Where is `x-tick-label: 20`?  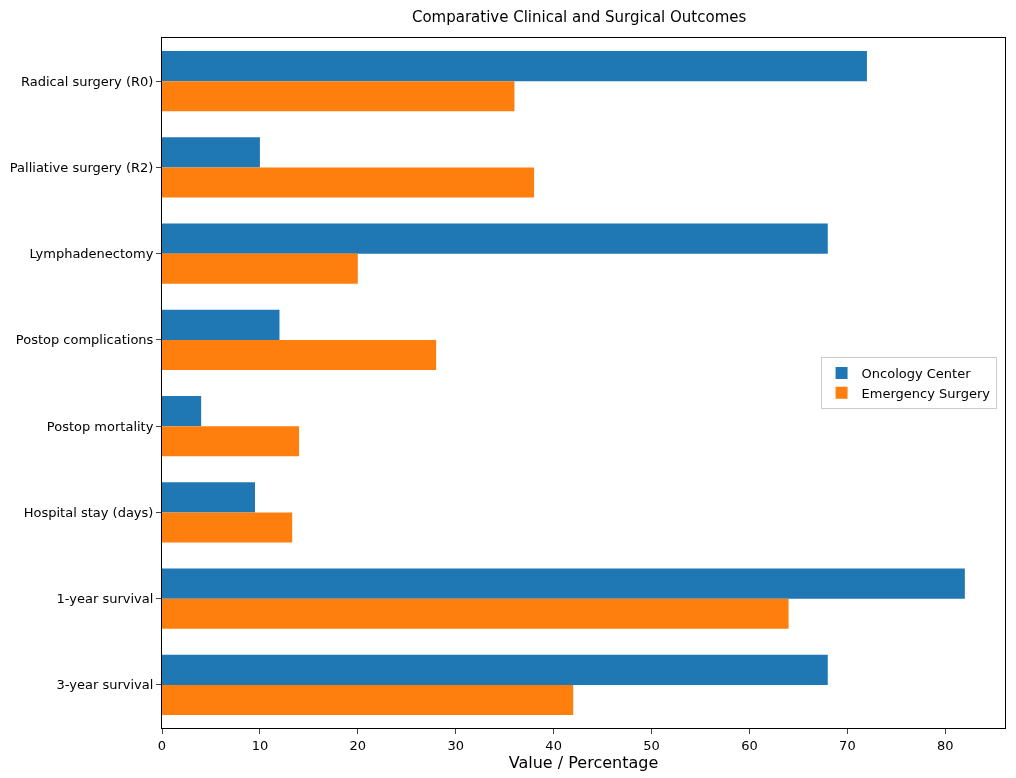
x-tick-label: 20 is located at coordinates (358, 745).